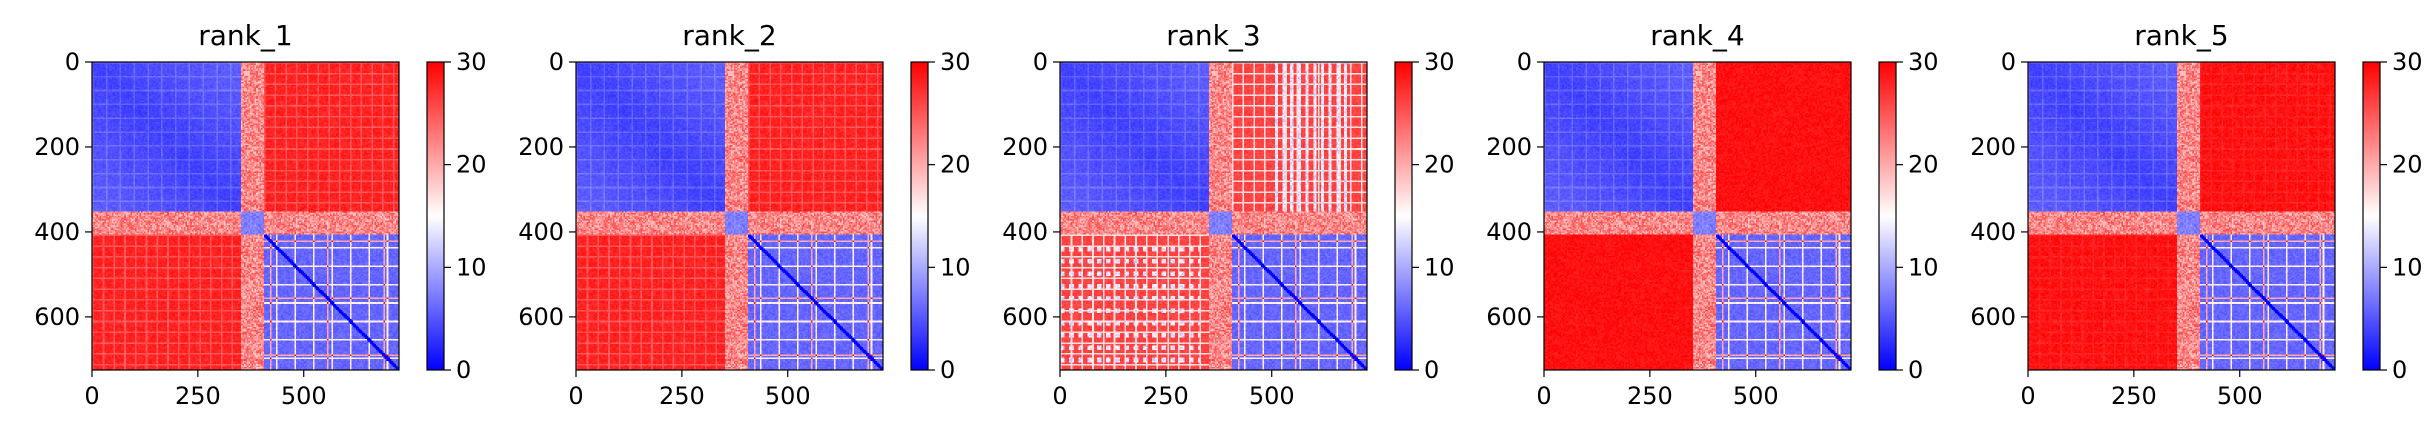 Image resolution: width=2435 pixels, height=438 pixels. What do you see at coordinates (2181, 35) in the screenshot?
I see `panel-title: rank_5` at bounding box center [2181, 35].